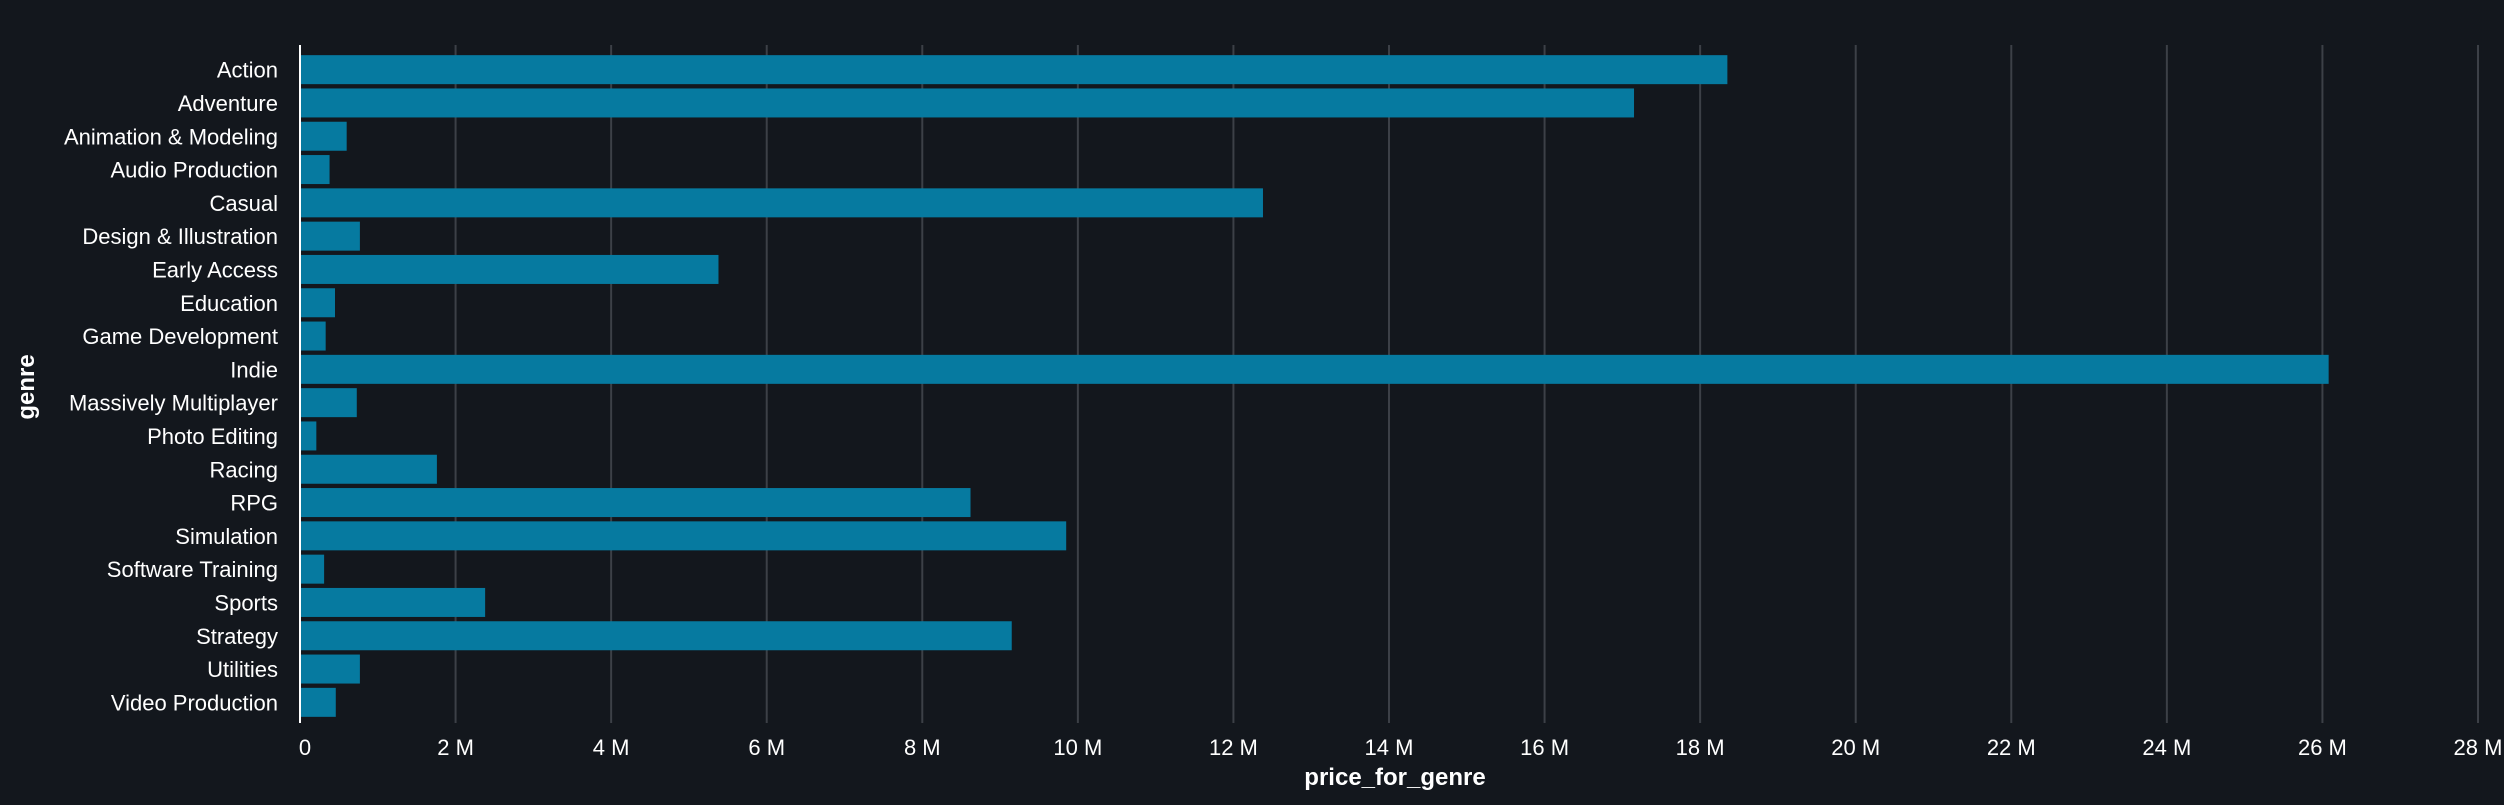  What do you see at coordinates (26, 386) in the screenshot?
I see `y-axis-title: genre` at bounding box center [26, 386].